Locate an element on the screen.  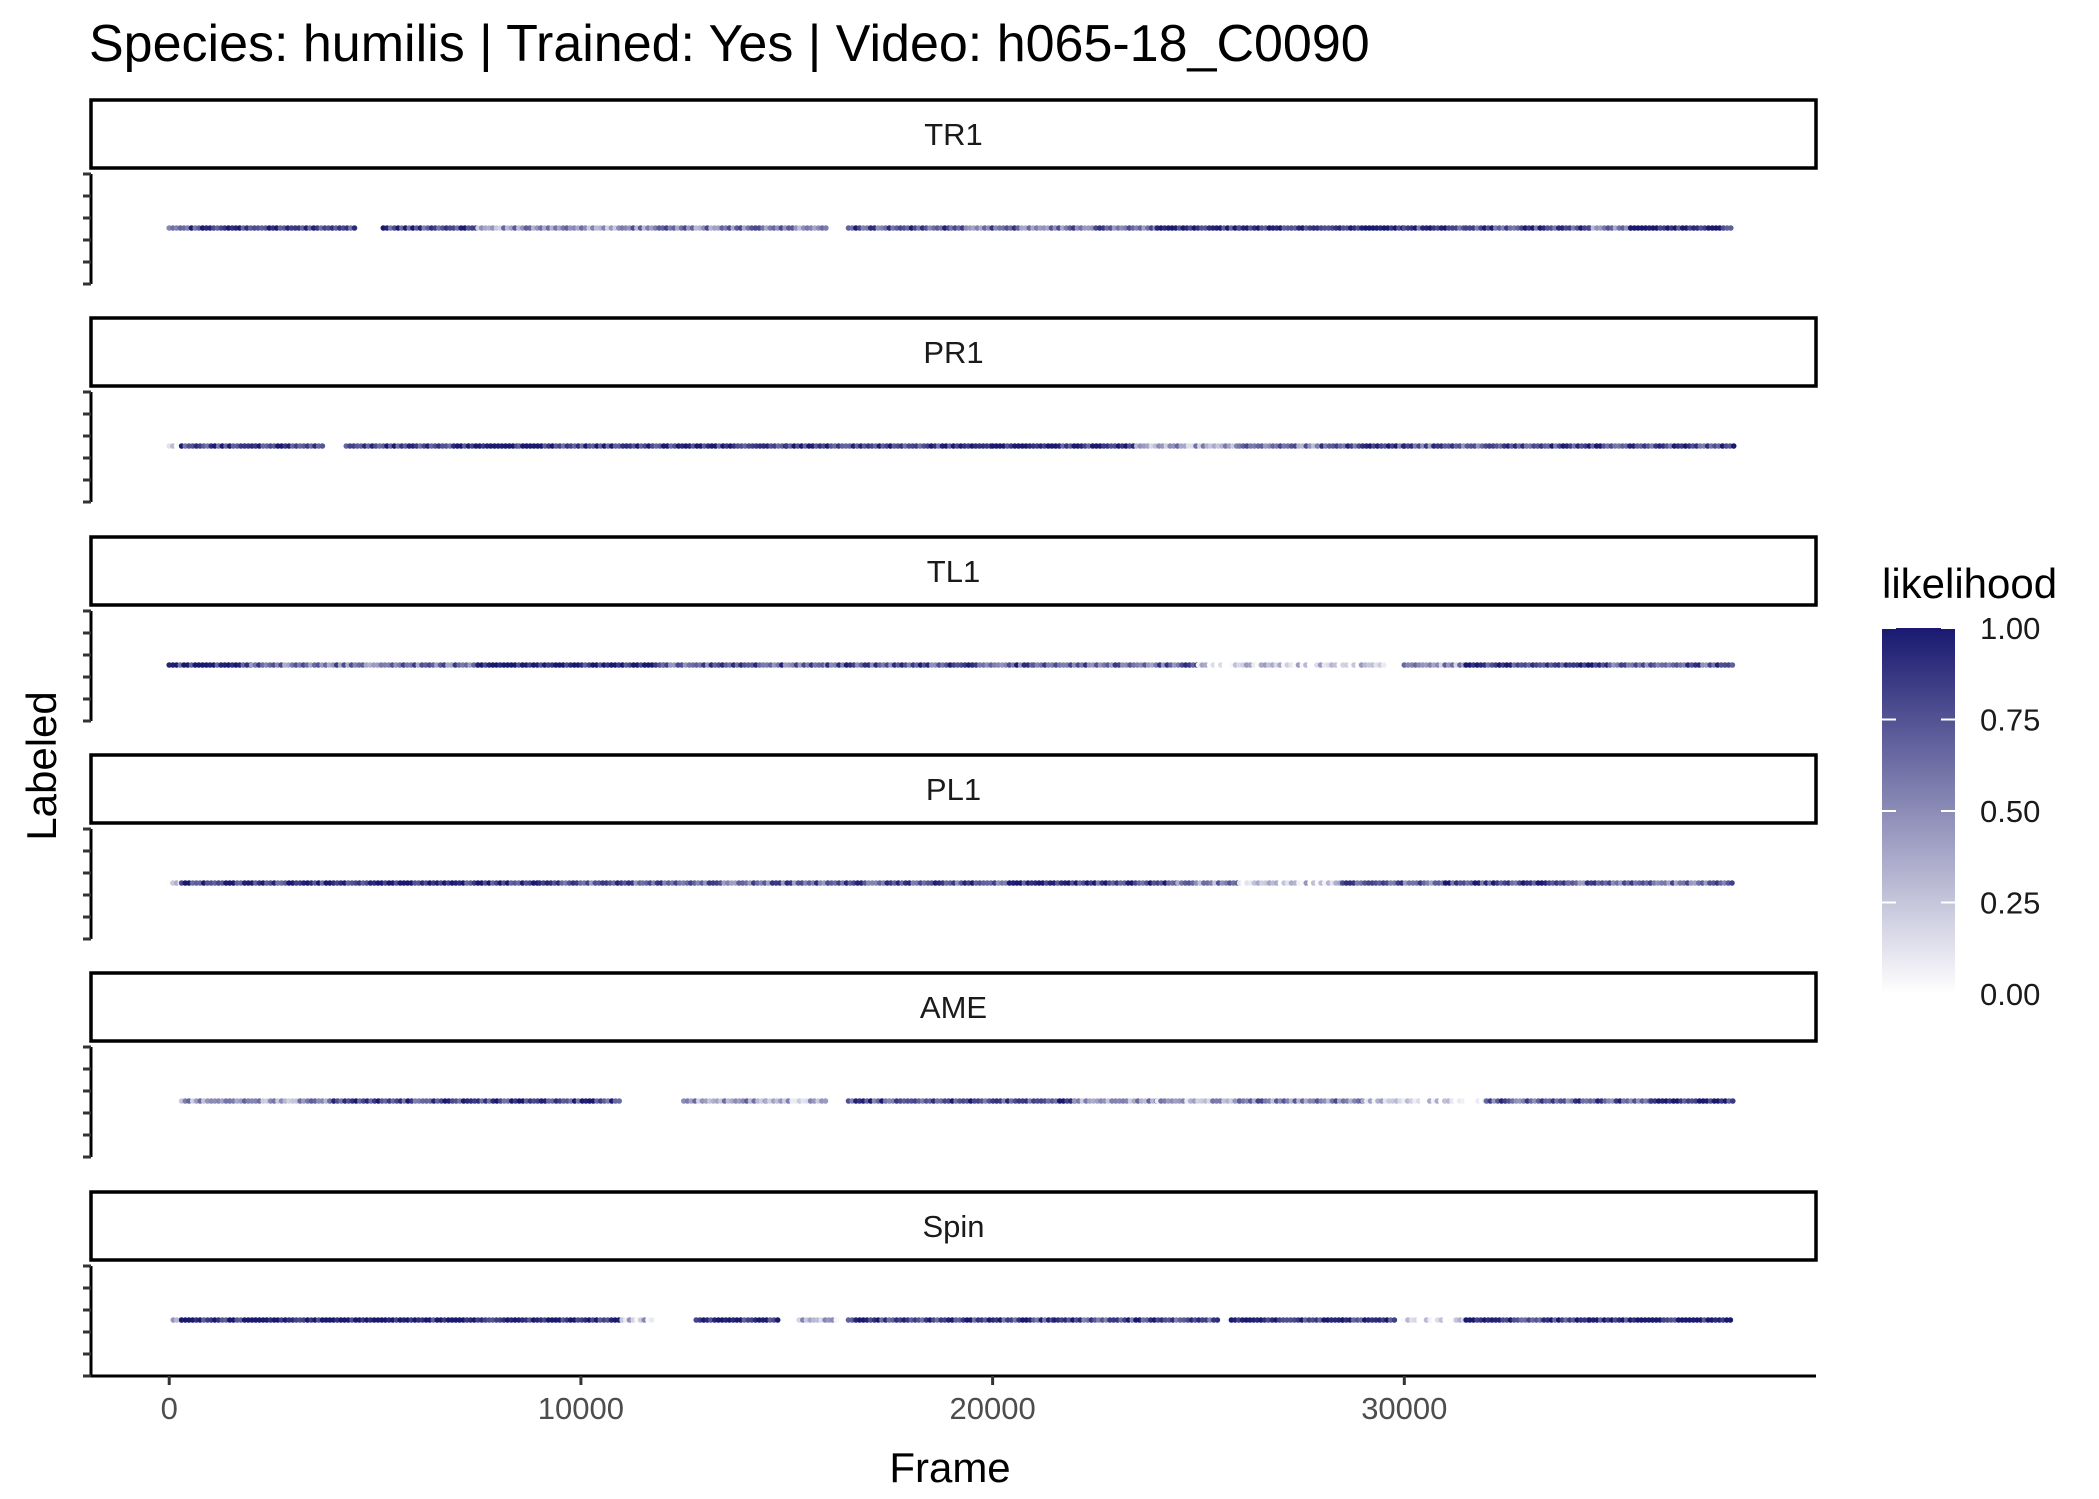
facet-strip-label: PL1 is located at coordinates (953, 789).